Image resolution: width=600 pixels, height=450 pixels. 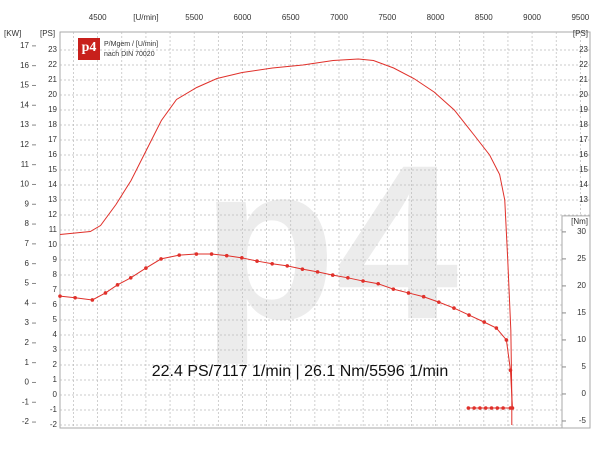 I want to click on y-tick-label-right: 14, so click(x=583, y=184).